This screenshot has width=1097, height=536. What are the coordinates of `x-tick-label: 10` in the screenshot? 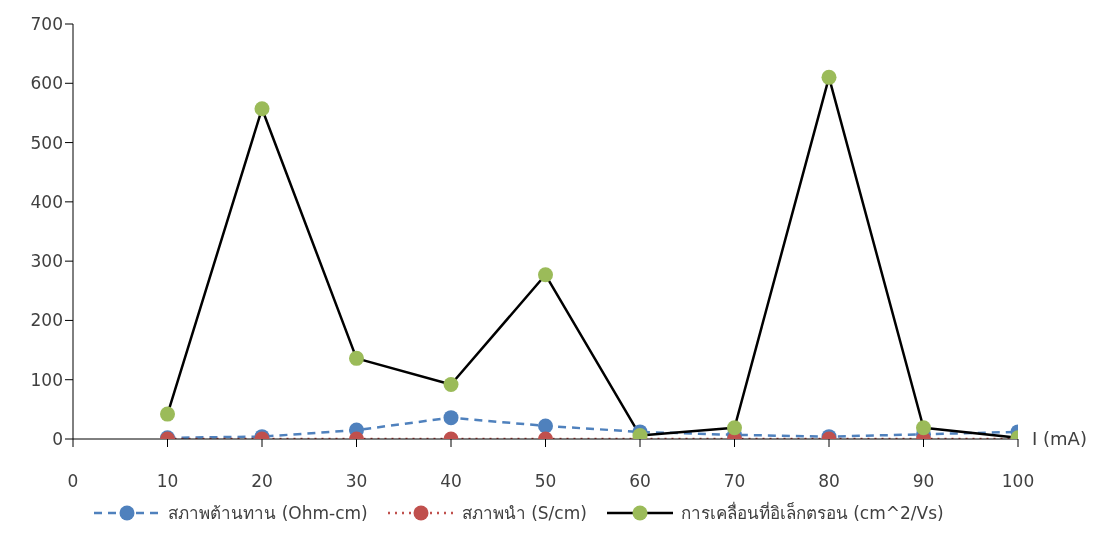 It's located at (167, 481).